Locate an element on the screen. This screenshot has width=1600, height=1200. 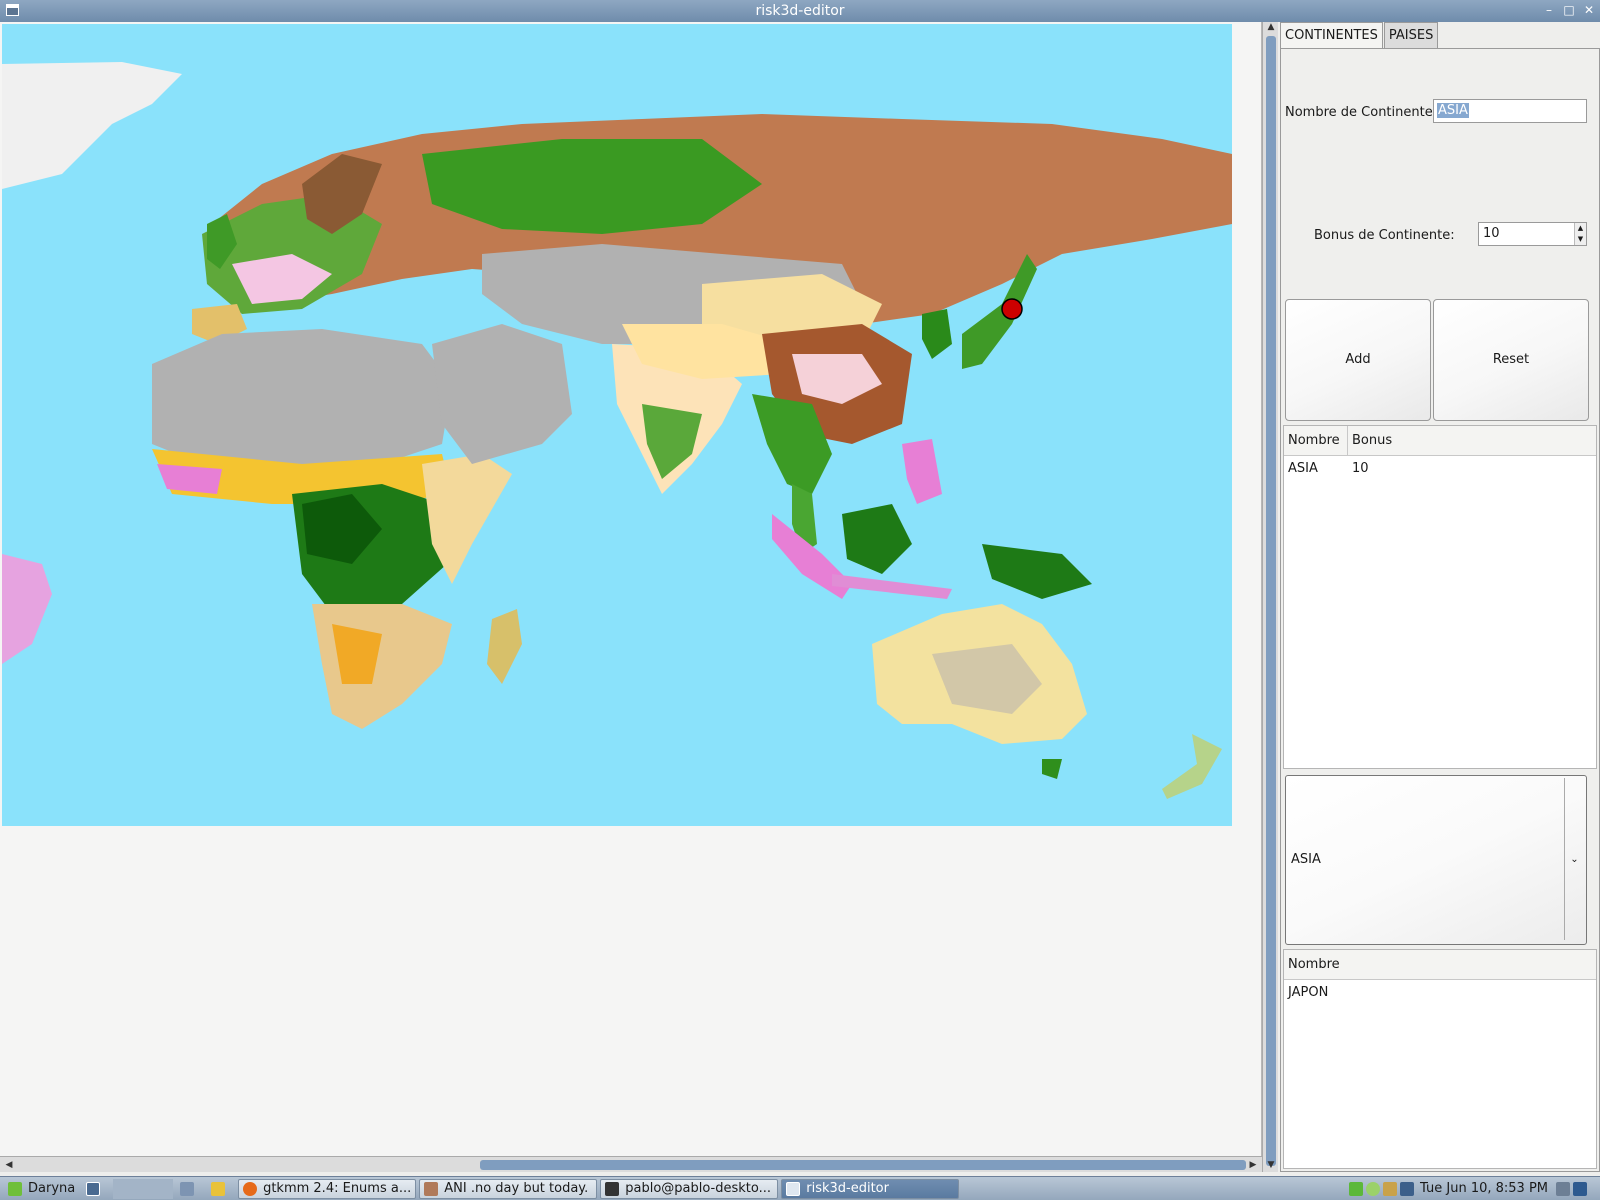
taskbar-window-editor: risk3d-editor is located at coordinates (870, 1188).